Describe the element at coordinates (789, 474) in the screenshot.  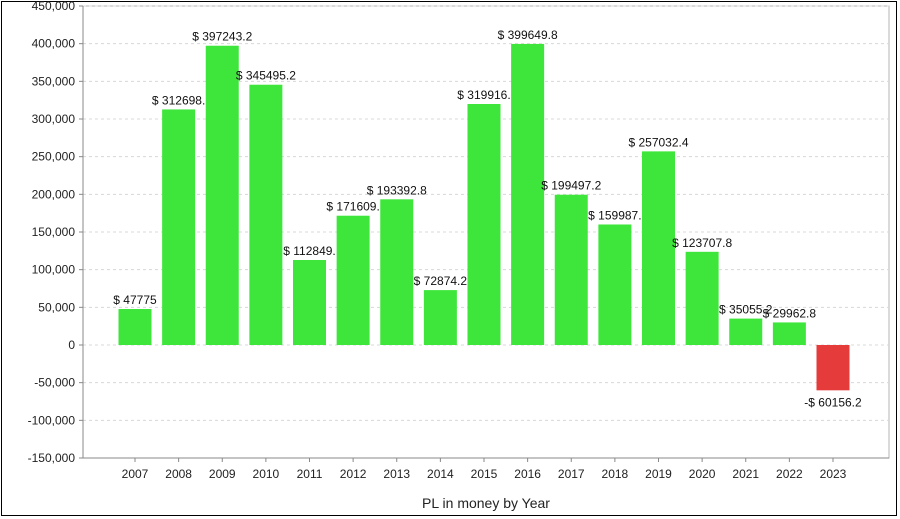
I see `x-tick-label: 2022` at that location.